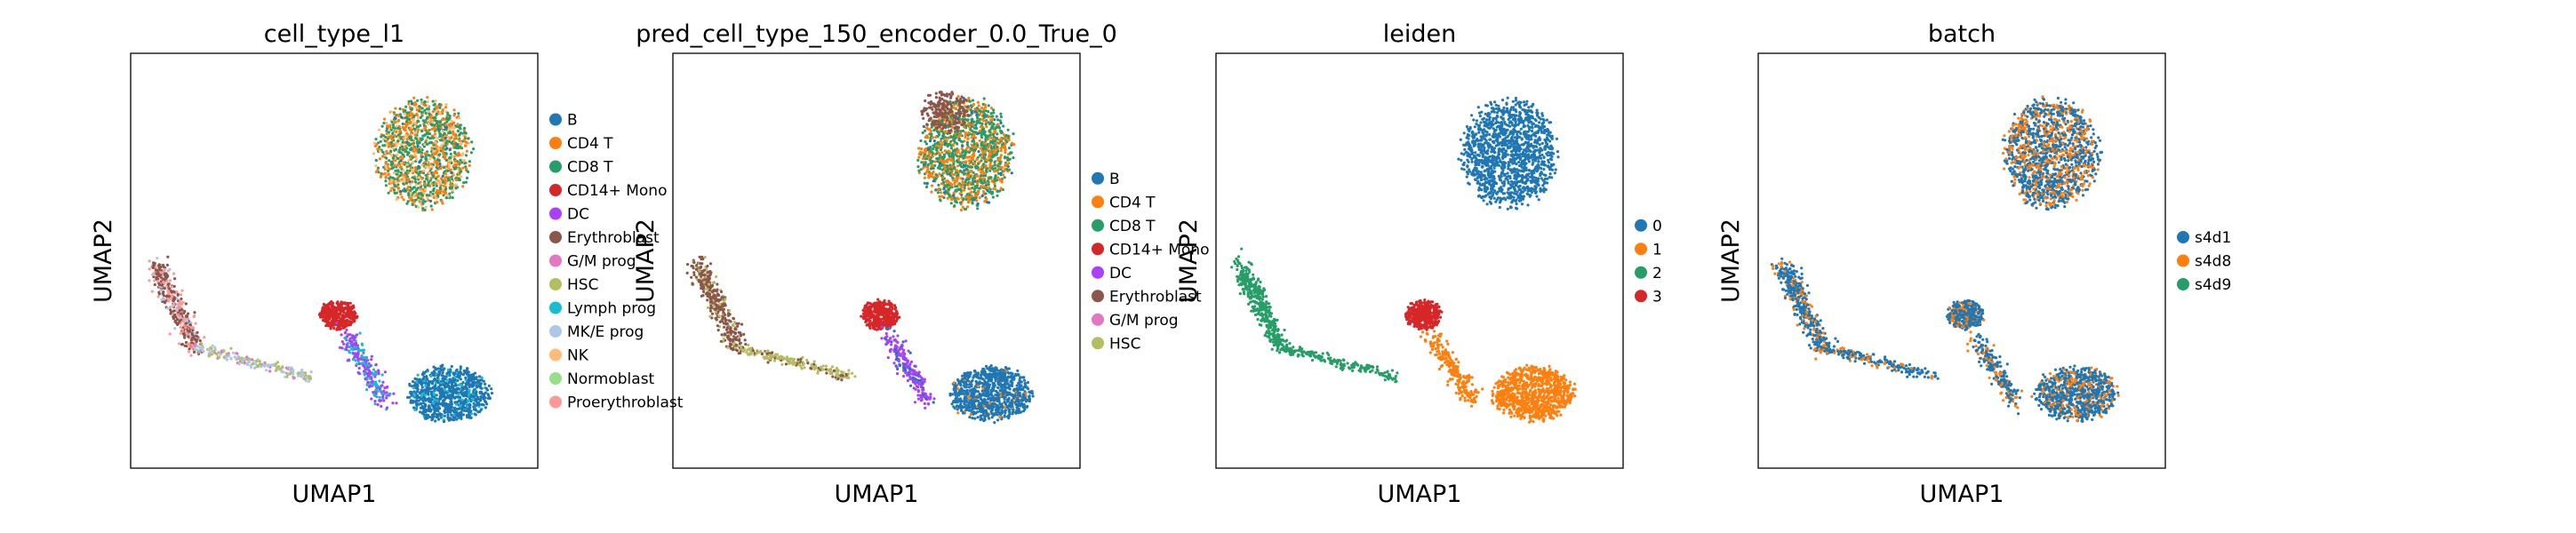 Image resolution: width=2576 pixels, height=533 pixels. Describe the element at coordinates (321, 260) in the screenshot. I see `scatter-points` at that location.